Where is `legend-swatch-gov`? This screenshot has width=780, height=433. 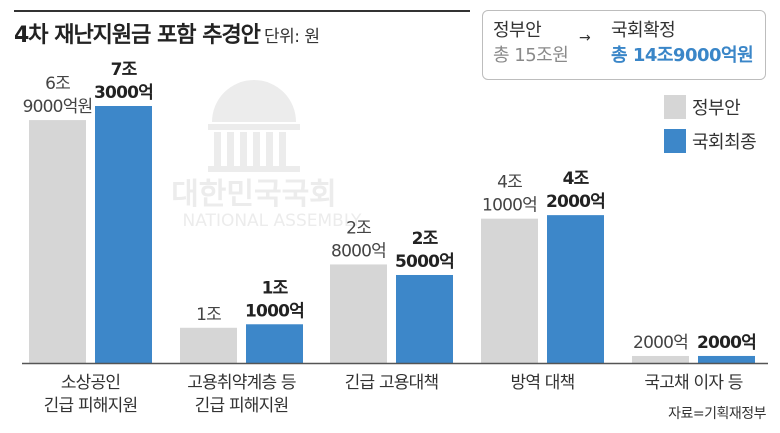 legend-swatch-gov is located at coordinates (675, 107).